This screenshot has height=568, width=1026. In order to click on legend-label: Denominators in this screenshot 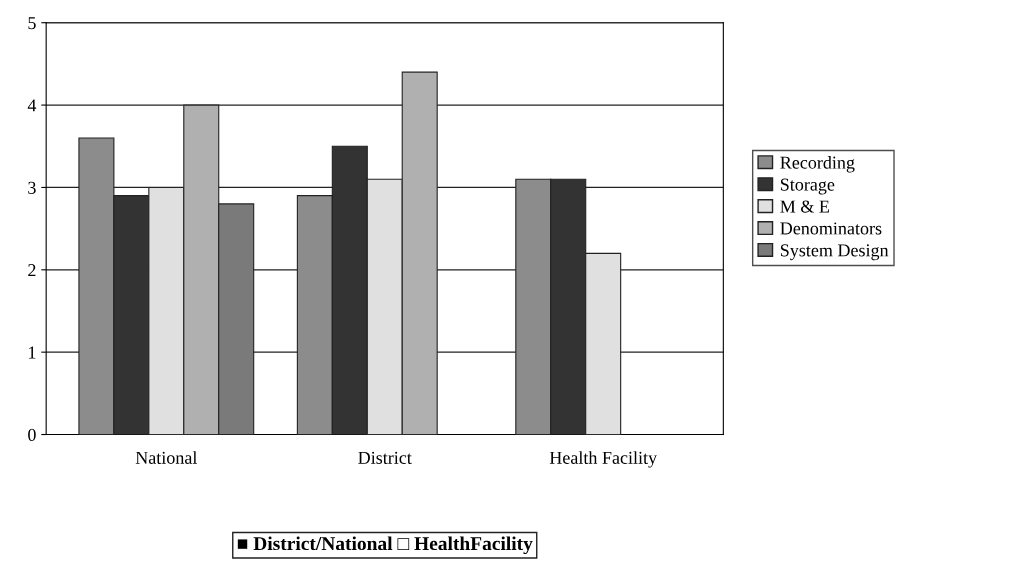, I will do `click(831, 228)`.